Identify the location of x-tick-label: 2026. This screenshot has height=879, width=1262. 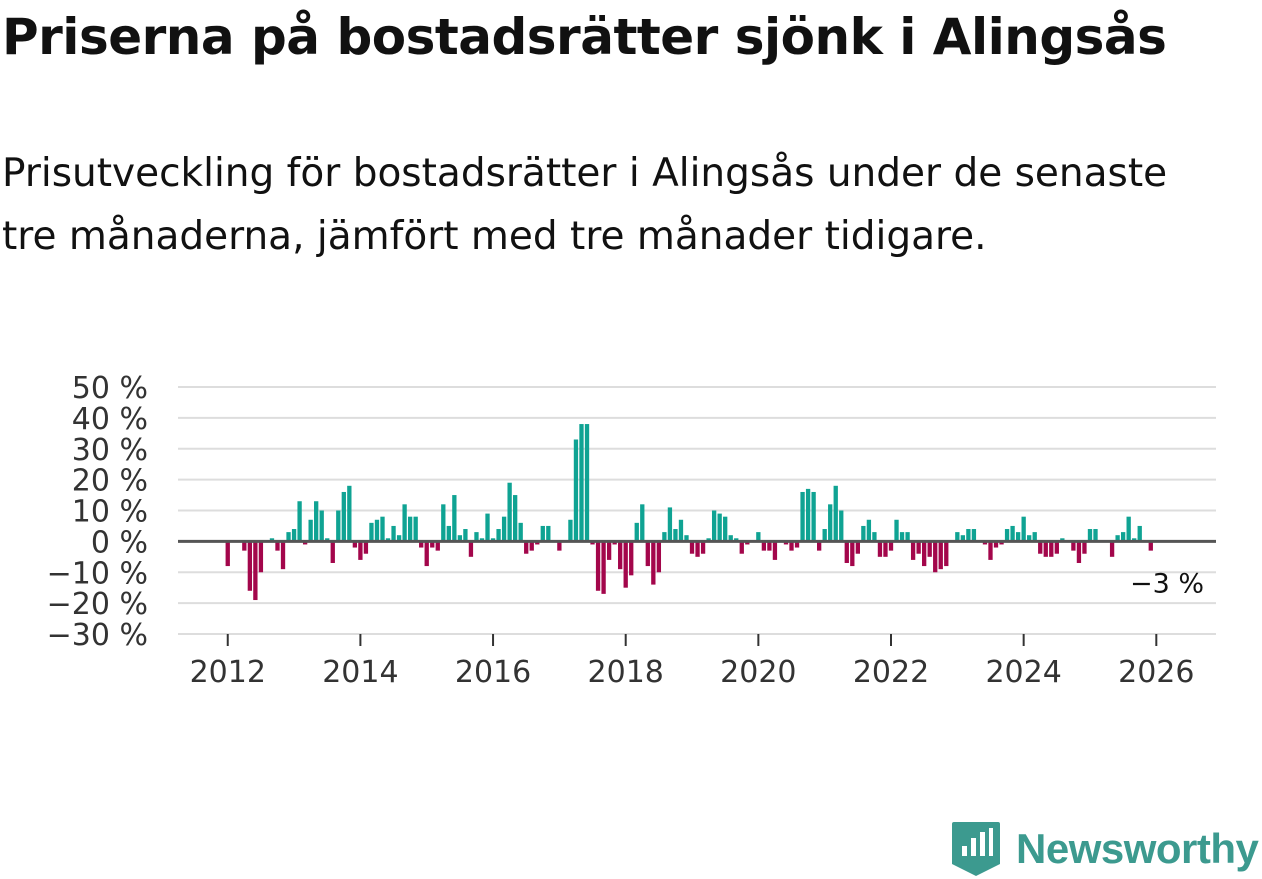
(1156, 672).